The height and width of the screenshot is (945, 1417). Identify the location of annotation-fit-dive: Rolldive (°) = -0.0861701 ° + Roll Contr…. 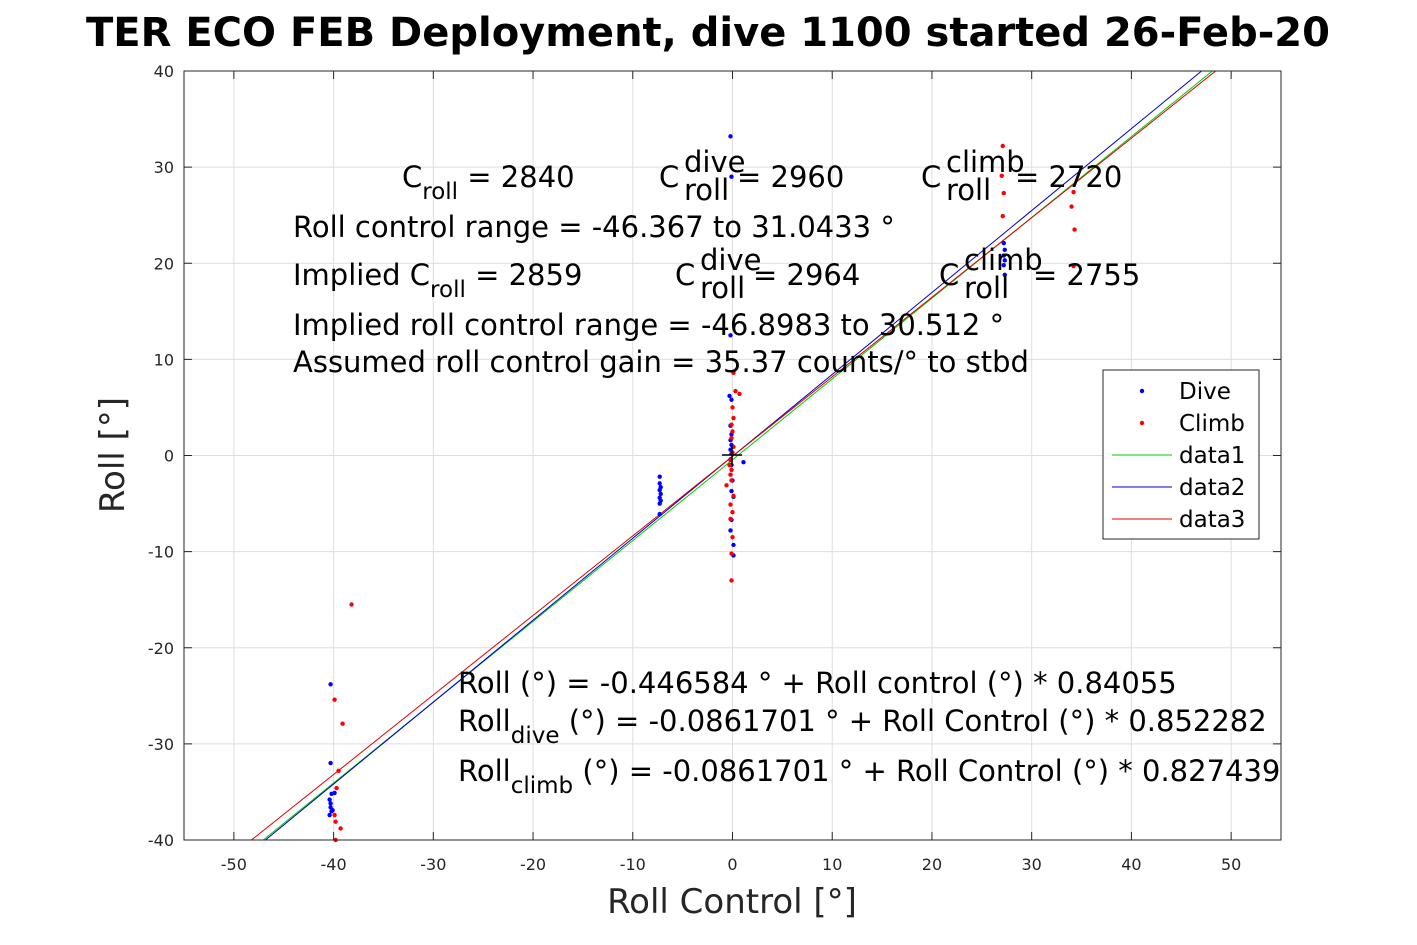
(862, 726).